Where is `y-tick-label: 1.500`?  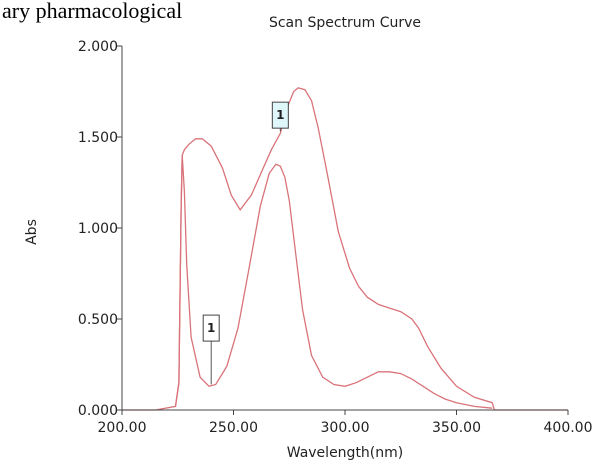 y-tick-label: 1.500 is located at coordinates (98, 138).